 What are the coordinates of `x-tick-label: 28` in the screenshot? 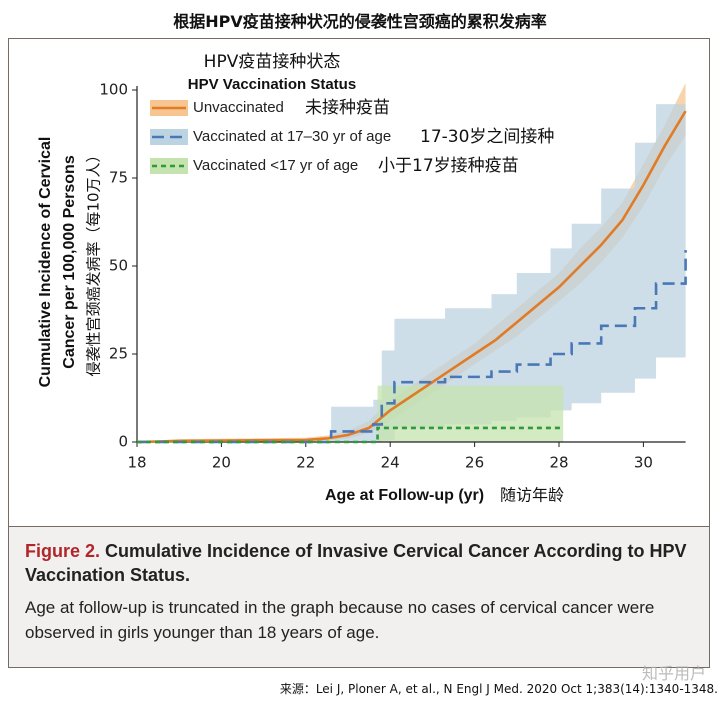 It's located at (558, 463).